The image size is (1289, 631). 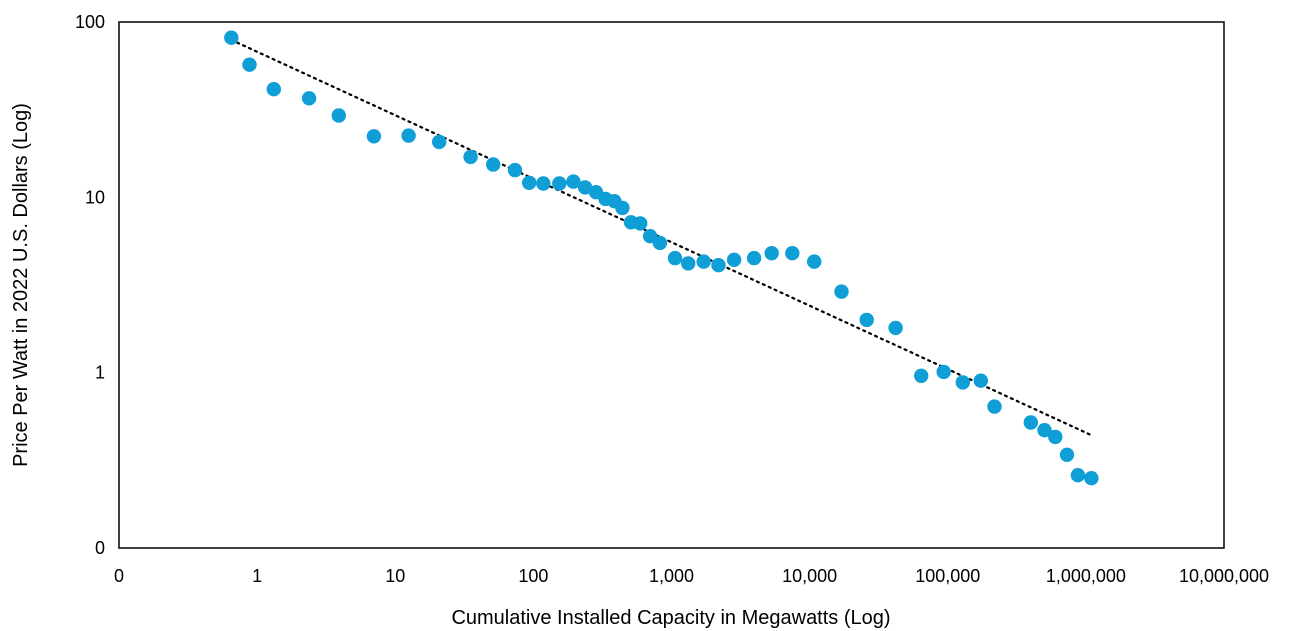 I want to click on x-tick-label: 1,000, so click(x=671, y=576).